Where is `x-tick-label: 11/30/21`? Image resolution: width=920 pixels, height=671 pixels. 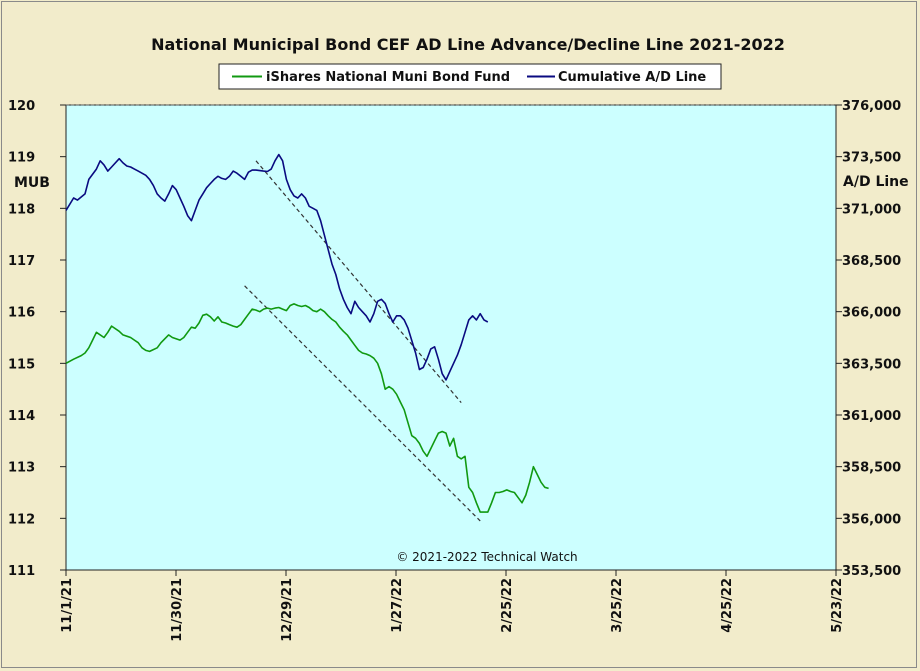 x-tick-label: 11/30/21 is located at coordinates (177, 610).